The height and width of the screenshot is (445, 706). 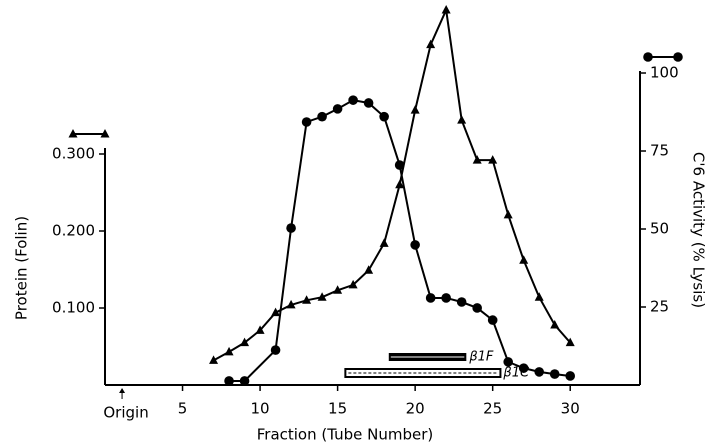 What do you see at coordinates (659, 307) in the screenshot?
I see `y2-tick-label: 25` at bounding box center [659, 307].